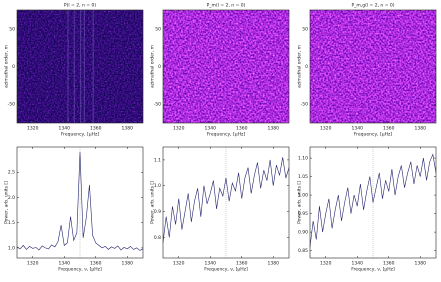 This screenshot has height=282, width=441. Describe the element at coordinates (157, 212) in the screenshot. I see `y-tick-label: 0.9` at that location.